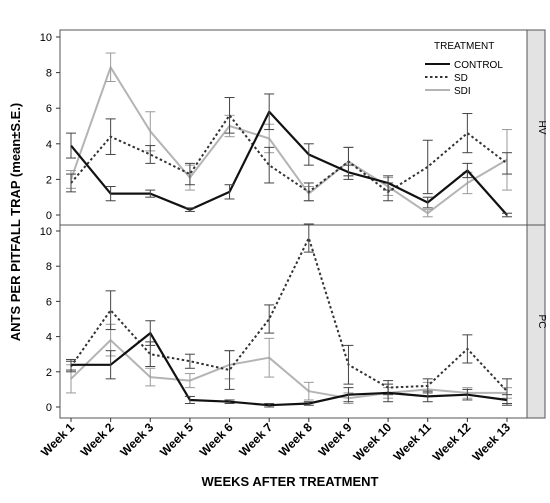  I want to click on series-sdi, so click(289, 363).